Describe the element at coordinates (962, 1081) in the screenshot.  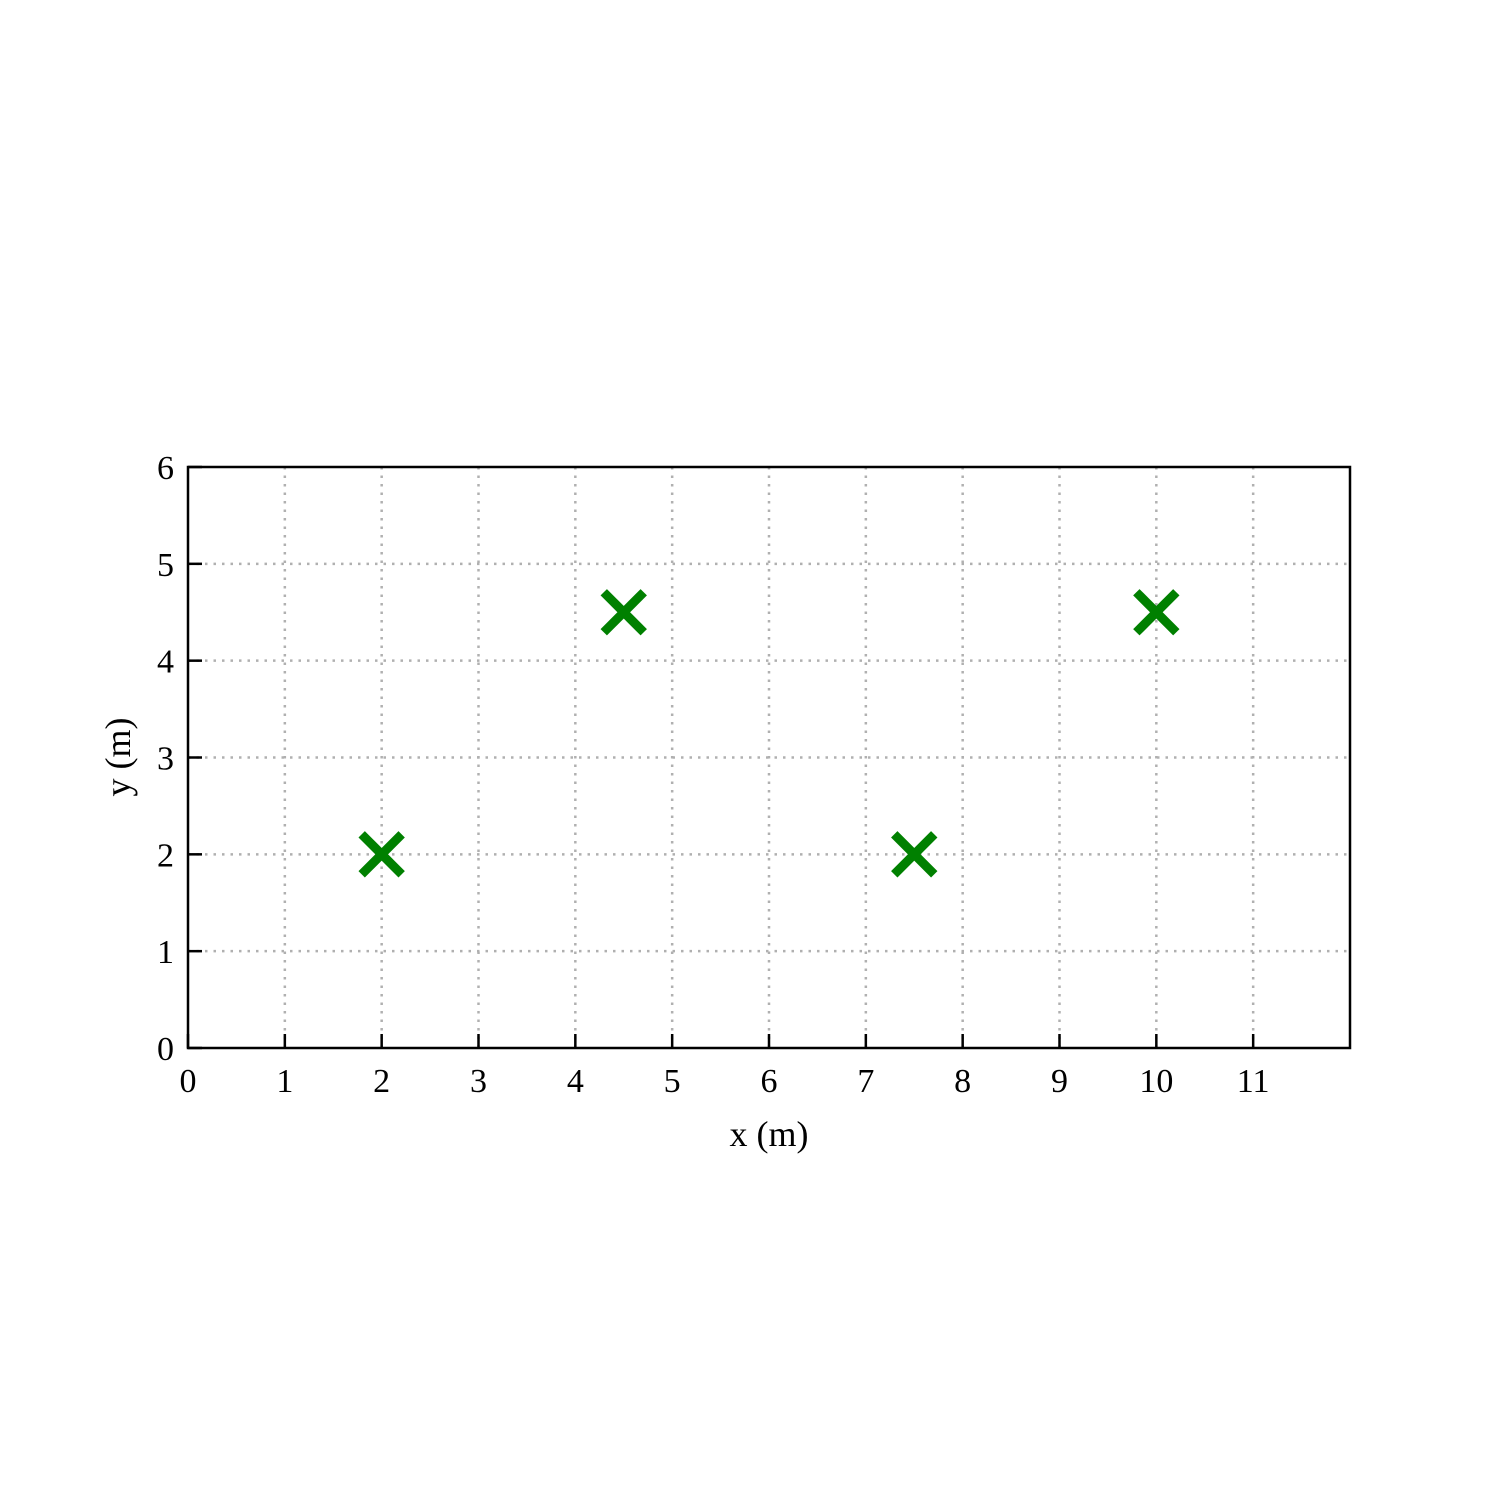
I see `x-tick-label: 8` at that location.